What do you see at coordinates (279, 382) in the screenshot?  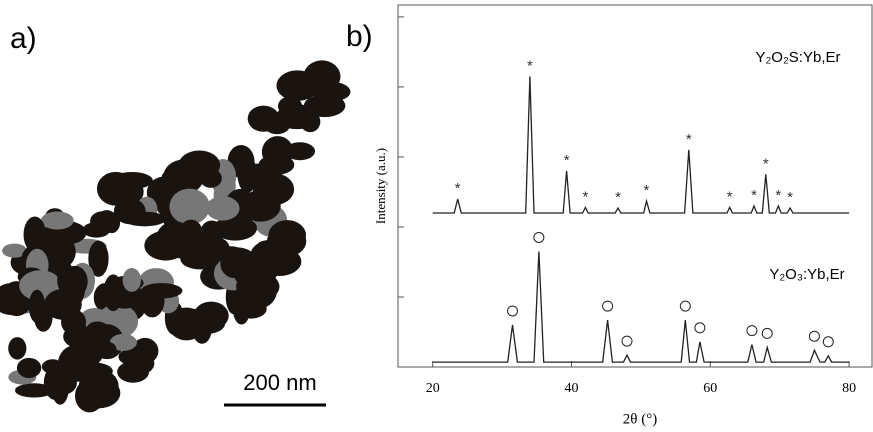 I see `scale-bar-label: 200 nm` at bounding box center [279, 382].